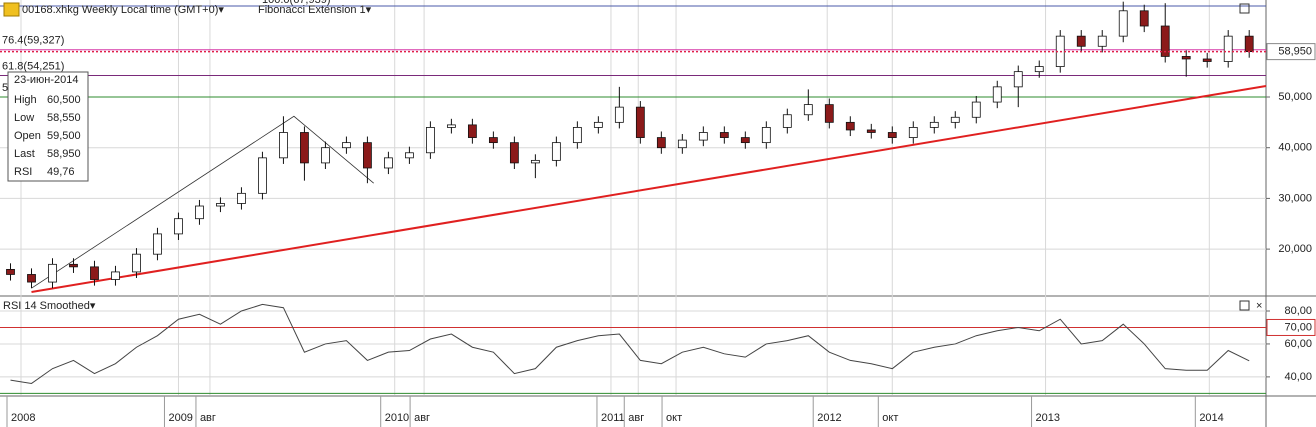 The height and width of the screenshot is (427, 1316). What do you see at coordinates (829, 418) in the screenshot?
I see `x-tick-label: 2012` at bounding box center [829, 418].